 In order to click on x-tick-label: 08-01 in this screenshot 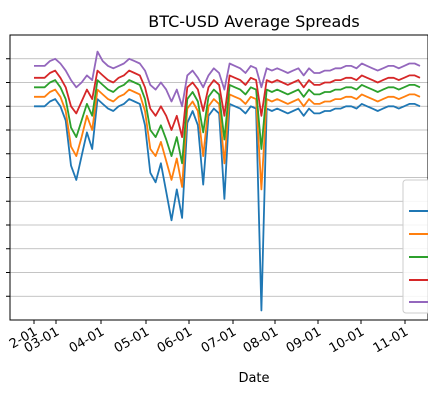, I will do `click(261, 340)`.